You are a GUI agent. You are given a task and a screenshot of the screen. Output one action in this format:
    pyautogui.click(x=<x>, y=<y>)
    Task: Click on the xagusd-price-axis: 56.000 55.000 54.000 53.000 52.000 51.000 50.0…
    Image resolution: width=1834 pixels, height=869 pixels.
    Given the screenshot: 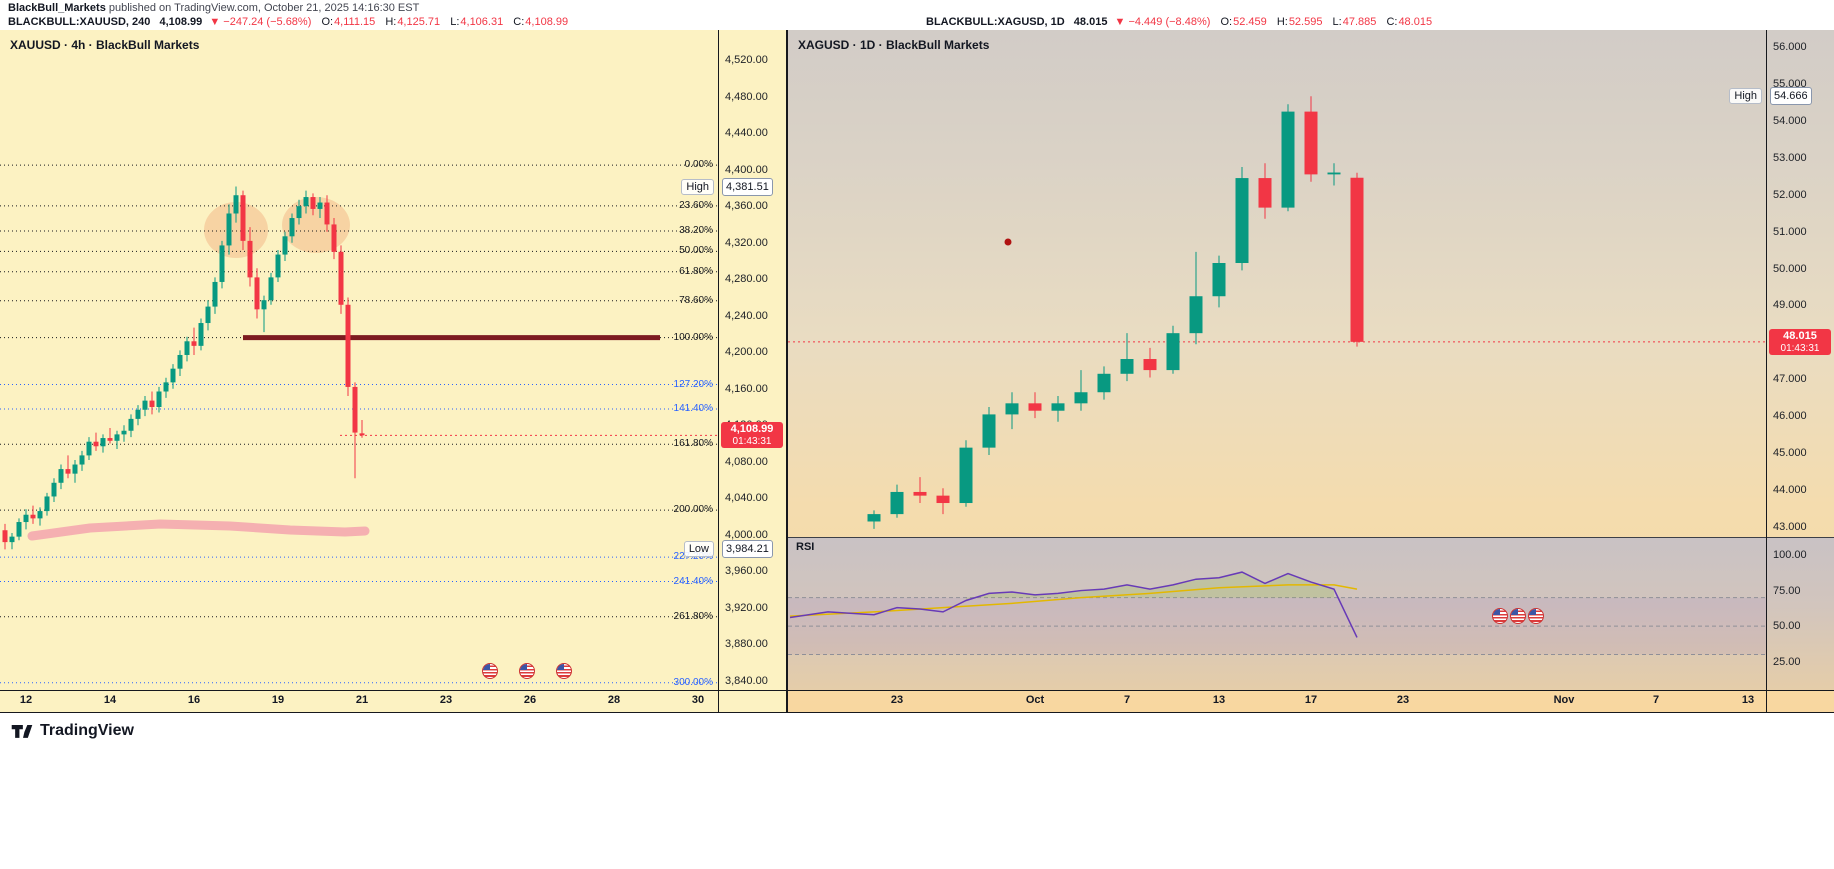 What is the action you would take?
    pyautogui.click(x=1800, y=371)
    